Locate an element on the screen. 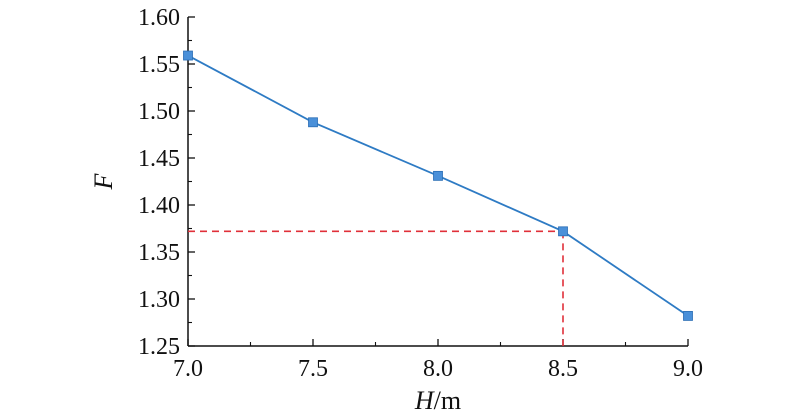 This screenshot has height=420, width=800. x-tick-label: 8.5 is located at coordinates (563, 369).